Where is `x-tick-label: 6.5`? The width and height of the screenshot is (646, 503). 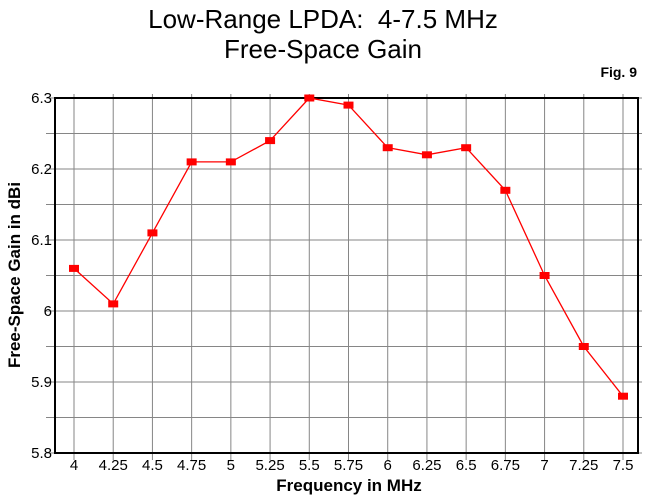
x-tick-label: 6.5 is located at coordinates (466, 465).